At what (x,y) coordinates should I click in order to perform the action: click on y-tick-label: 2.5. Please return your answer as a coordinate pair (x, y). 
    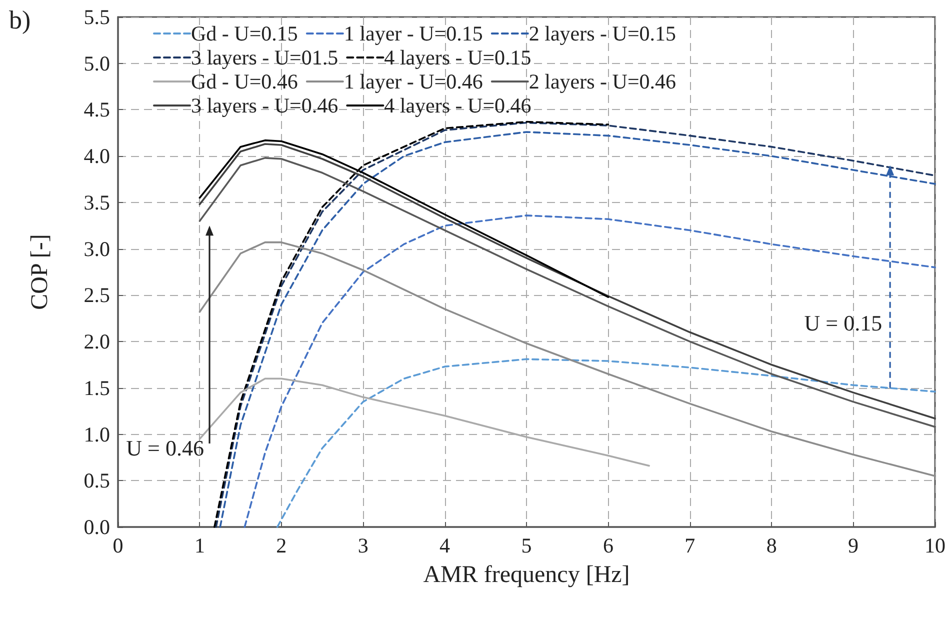
    Looking at the image, I should click on (97, 295).